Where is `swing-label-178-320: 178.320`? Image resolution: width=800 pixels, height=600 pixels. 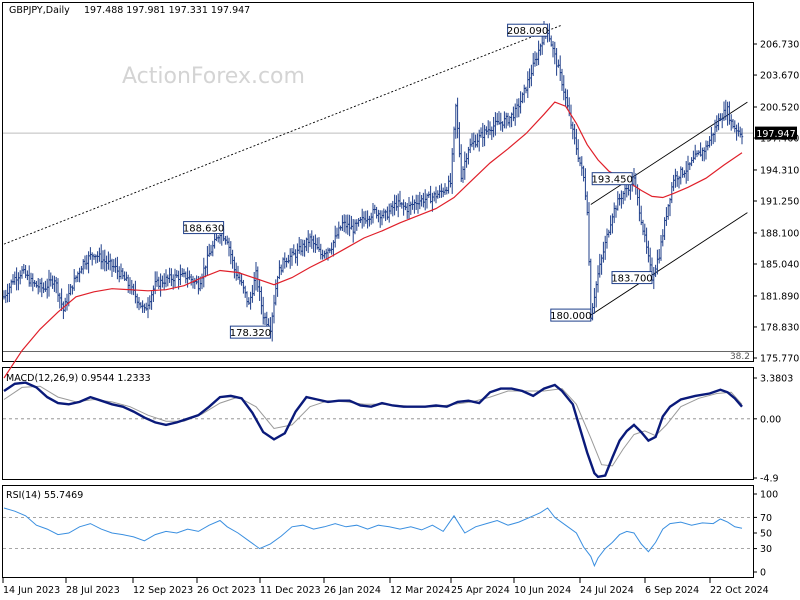
swing-label-178-320: 178.320 is located at coordinates (250, 332).